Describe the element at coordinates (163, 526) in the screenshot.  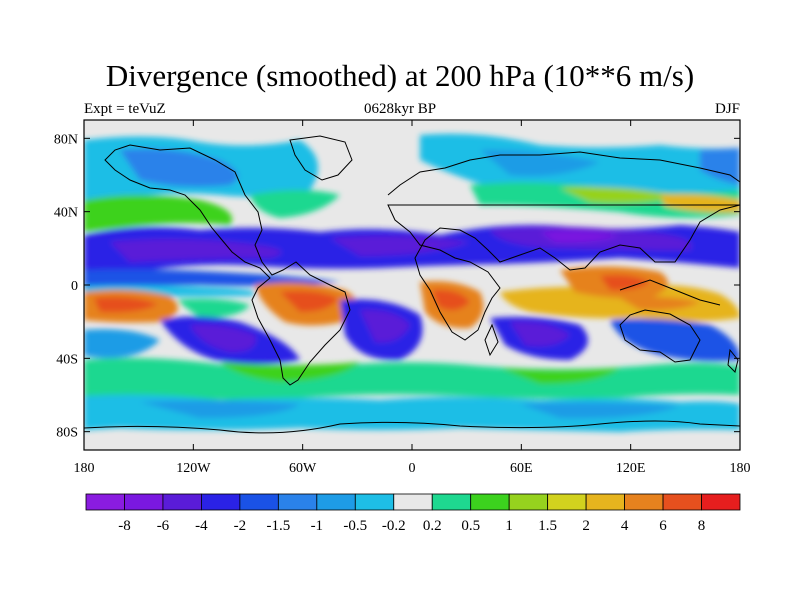
I see `colorbar-label: -6` at that location.